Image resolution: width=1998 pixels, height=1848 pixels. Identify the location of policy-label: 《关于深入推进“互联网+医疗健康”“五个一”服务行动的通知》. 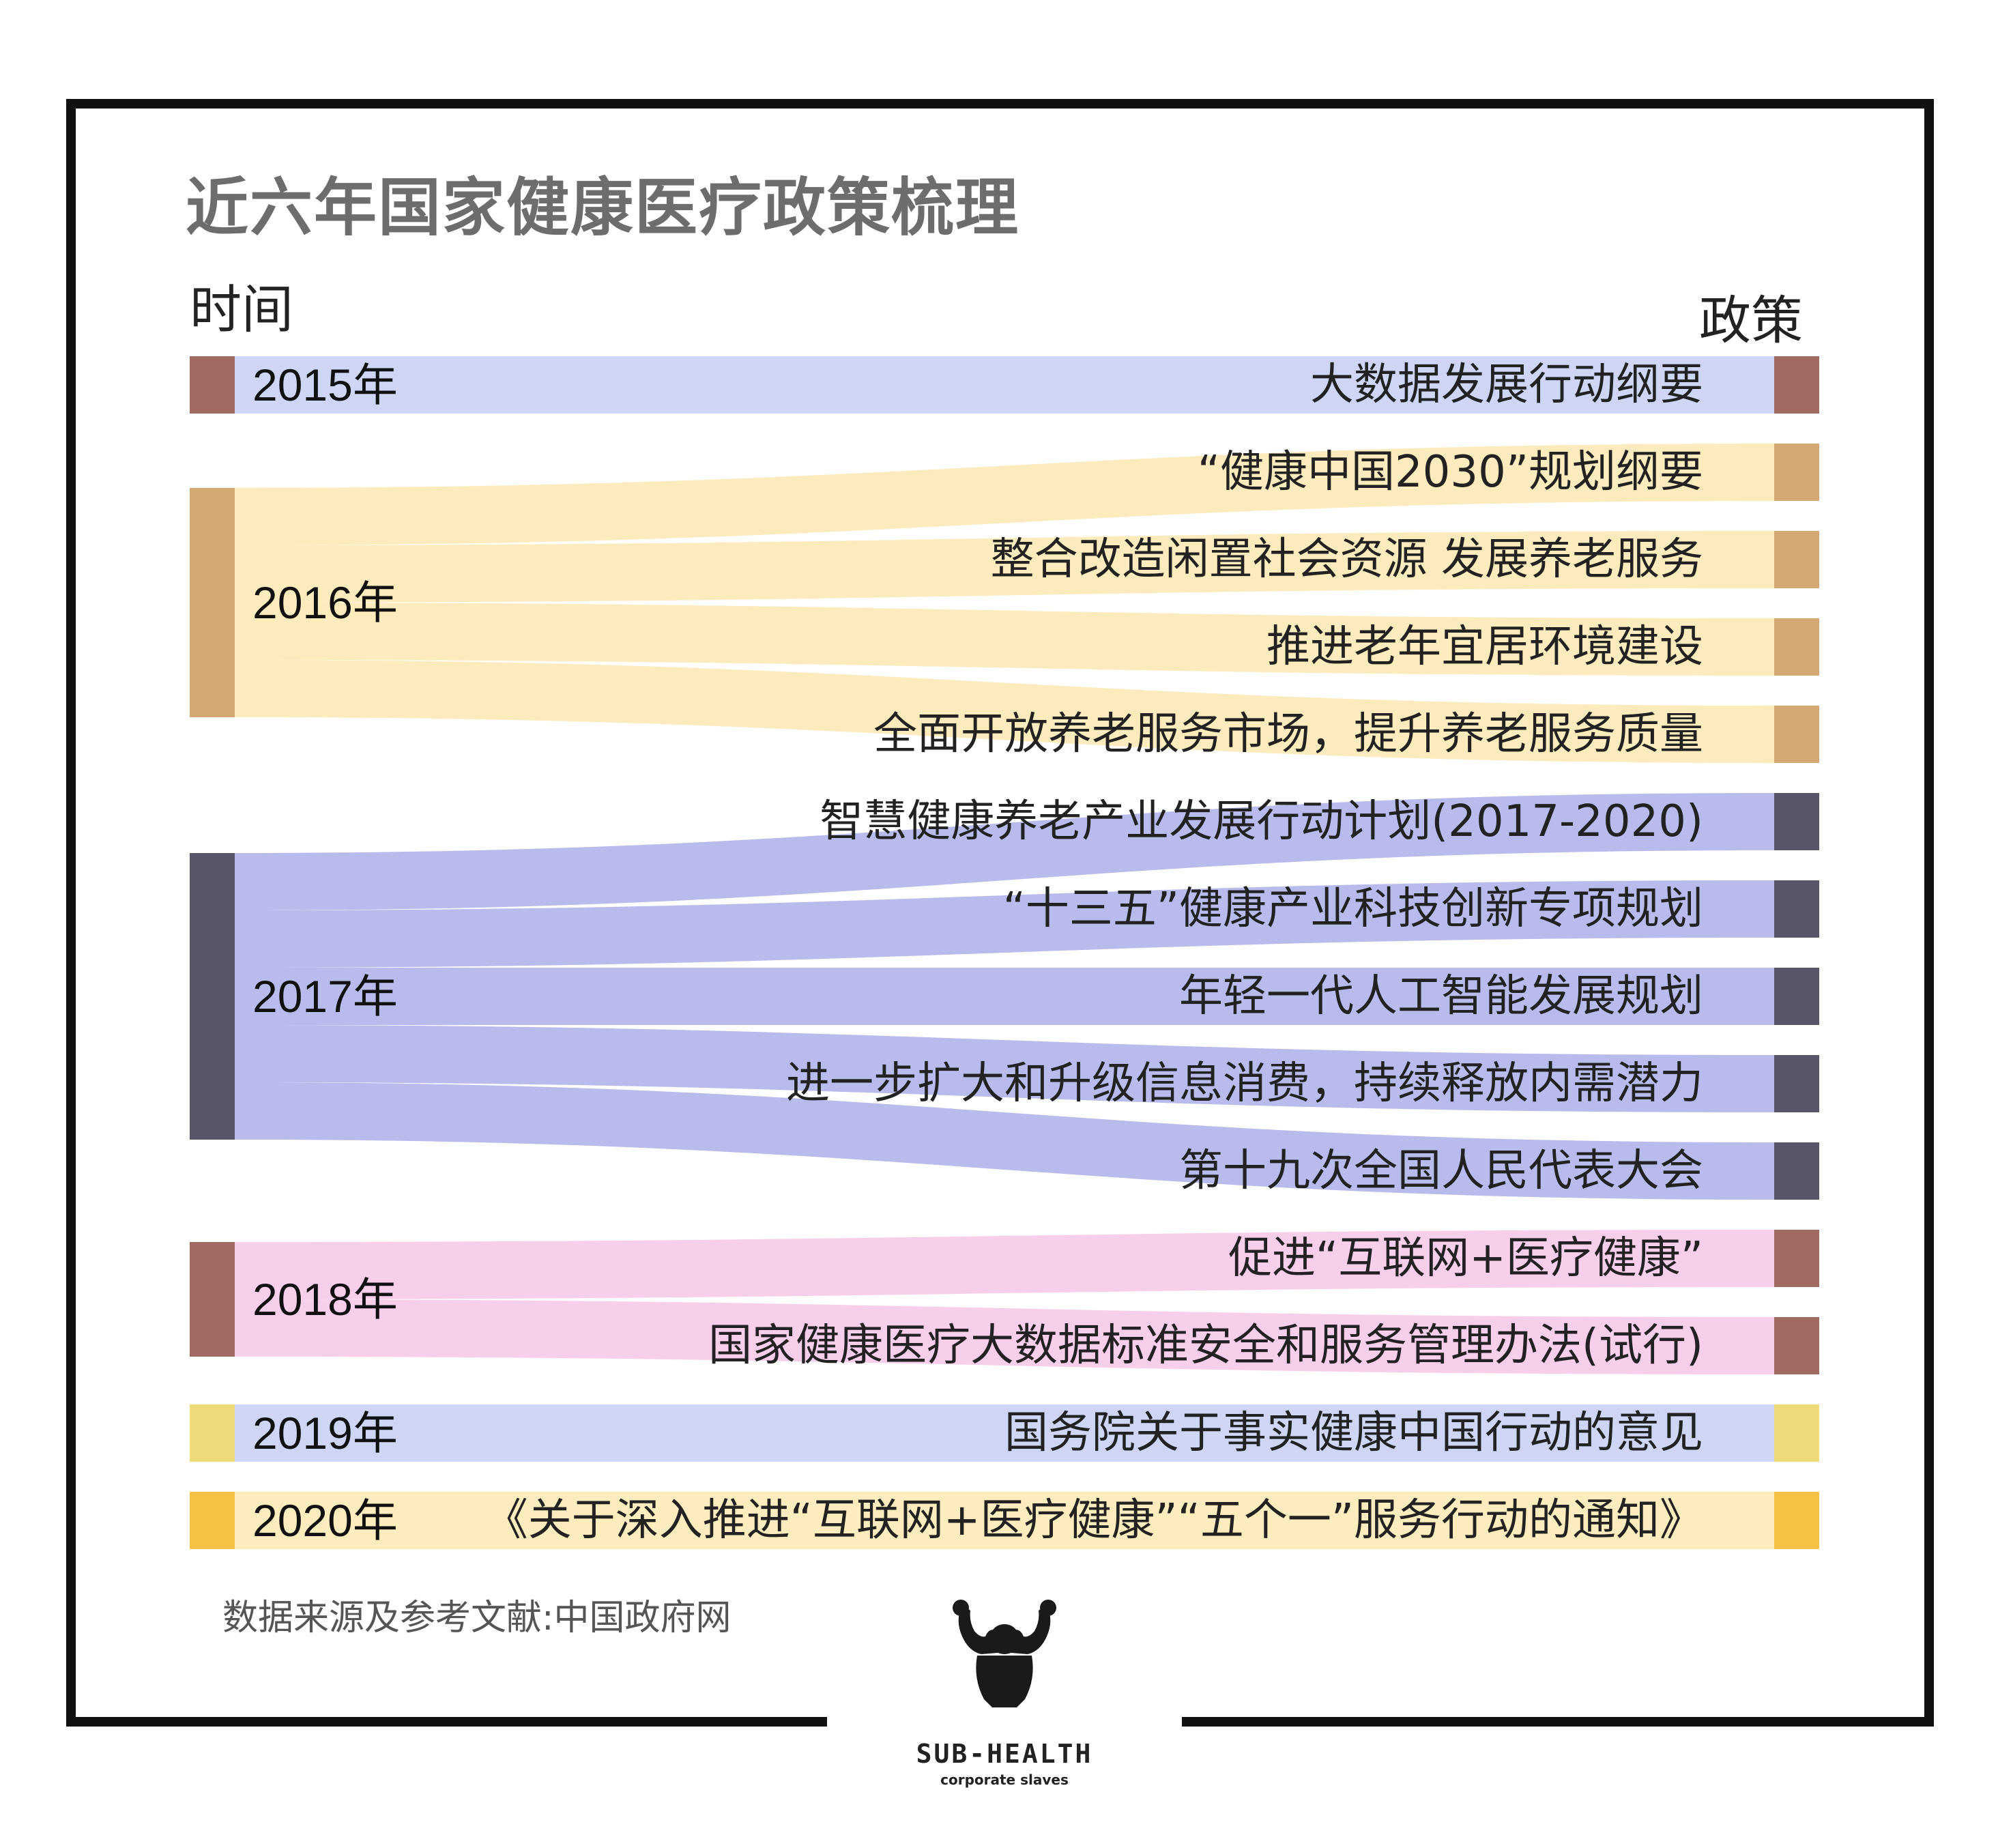
(1093, 1521).